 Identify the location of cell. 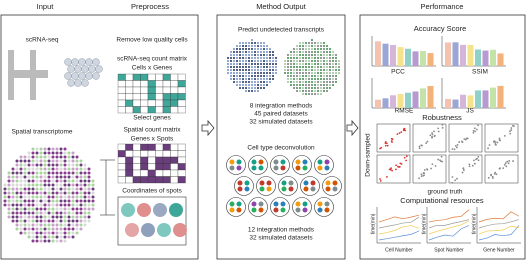
(89, 62).